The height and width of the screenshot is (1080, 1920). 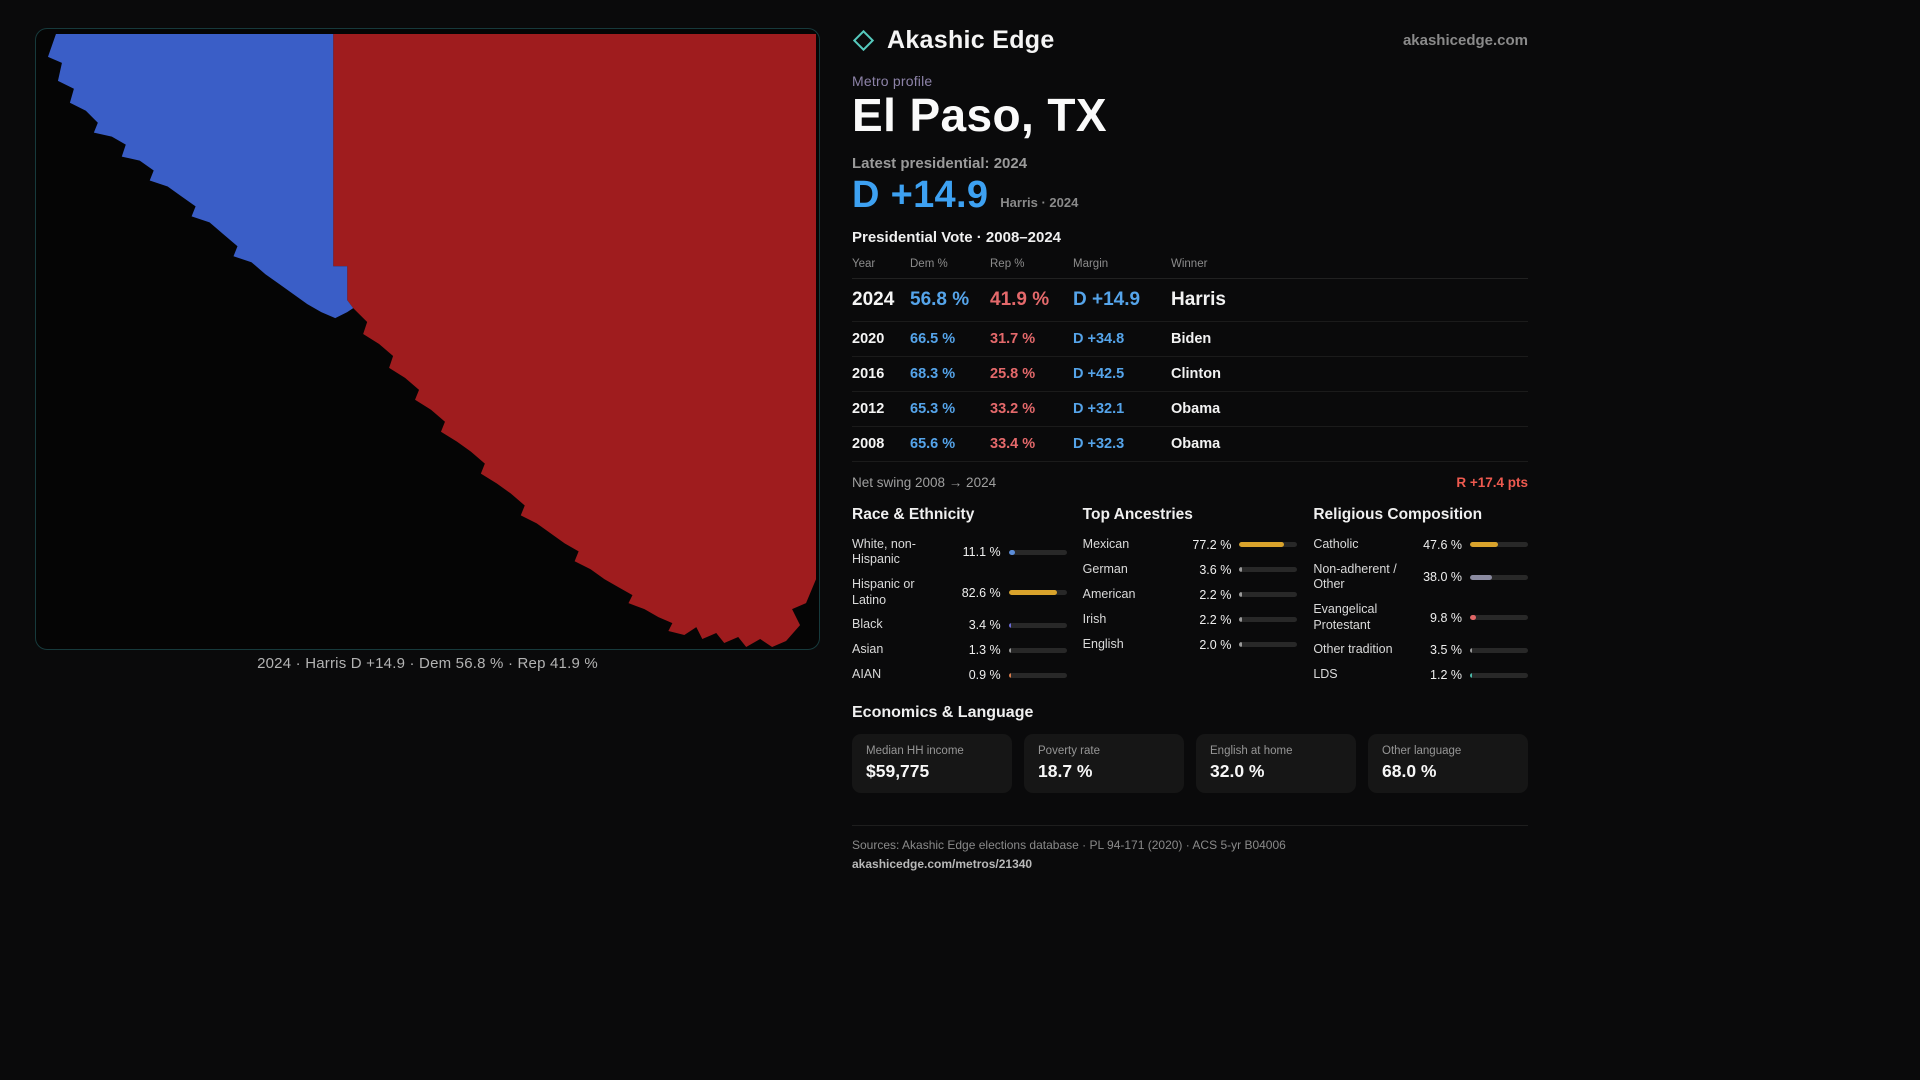 What do you see at coordinates (868, 339) in the screenshot?
I see `cell-year: 2020` at bounding box center [868, 339].